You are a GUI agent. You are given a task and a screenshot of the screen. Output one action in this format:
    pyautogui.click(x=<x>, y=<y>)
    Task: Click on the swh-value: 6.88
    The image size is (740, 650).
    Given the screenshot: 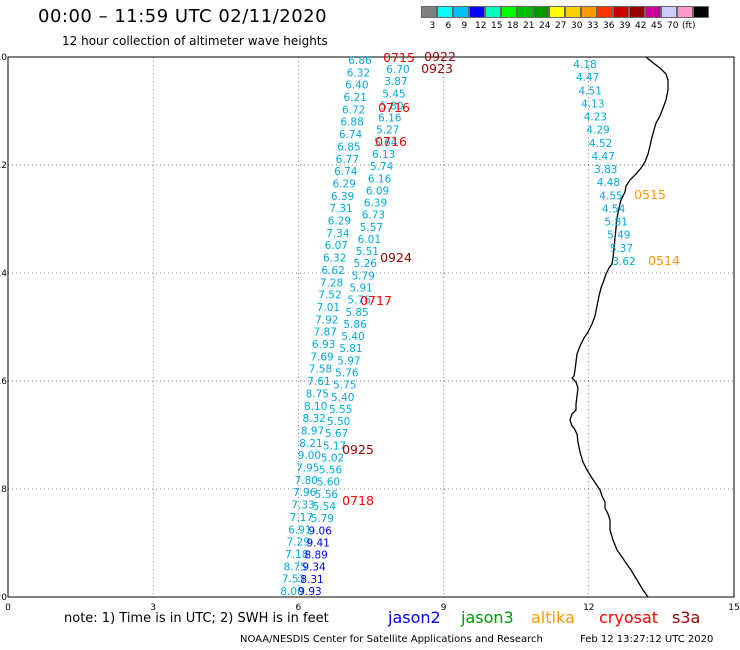 What is the action you would take?
    pyautogui.click(x=351, y=123)
    